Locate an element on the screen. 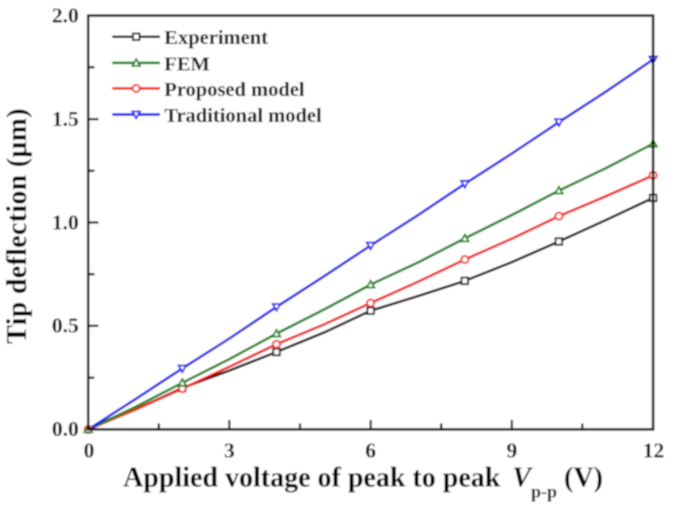 The width and height of the screenshot is (674, 512). svg-text: 6 is located at coordinates (370, 451).